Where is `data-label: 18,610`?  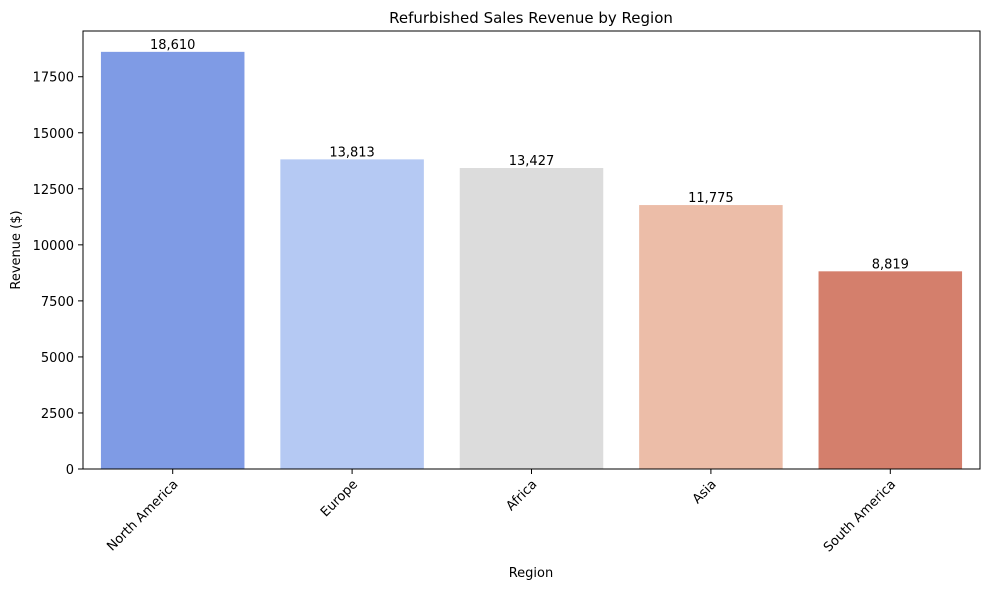
data-label: 18,610 is located at coordinates (173, 45).